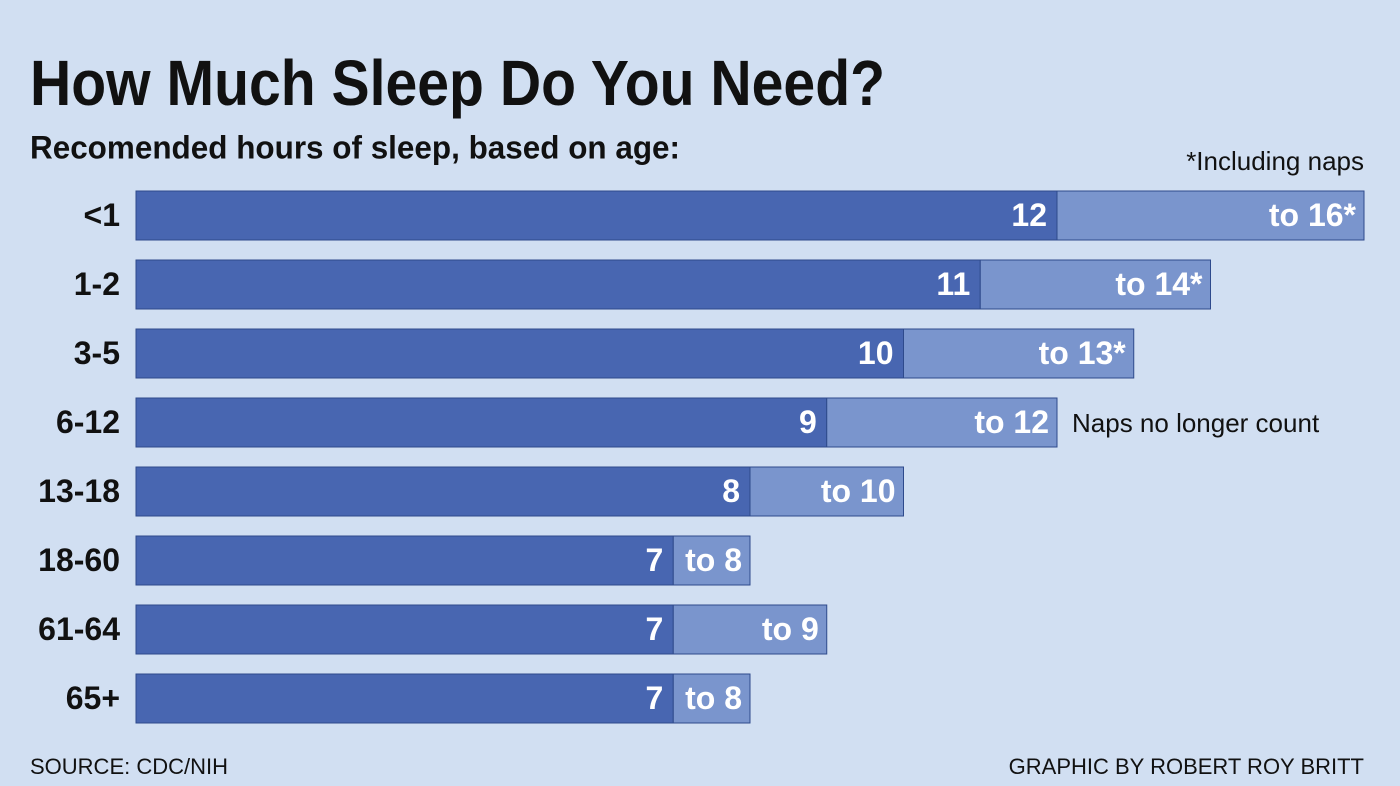 The width and height of the screenshot is (1400, 786). Describe the element at coordinates (97, 353) in the screenshot. I see `y-tick-label: 3-5` at that location.